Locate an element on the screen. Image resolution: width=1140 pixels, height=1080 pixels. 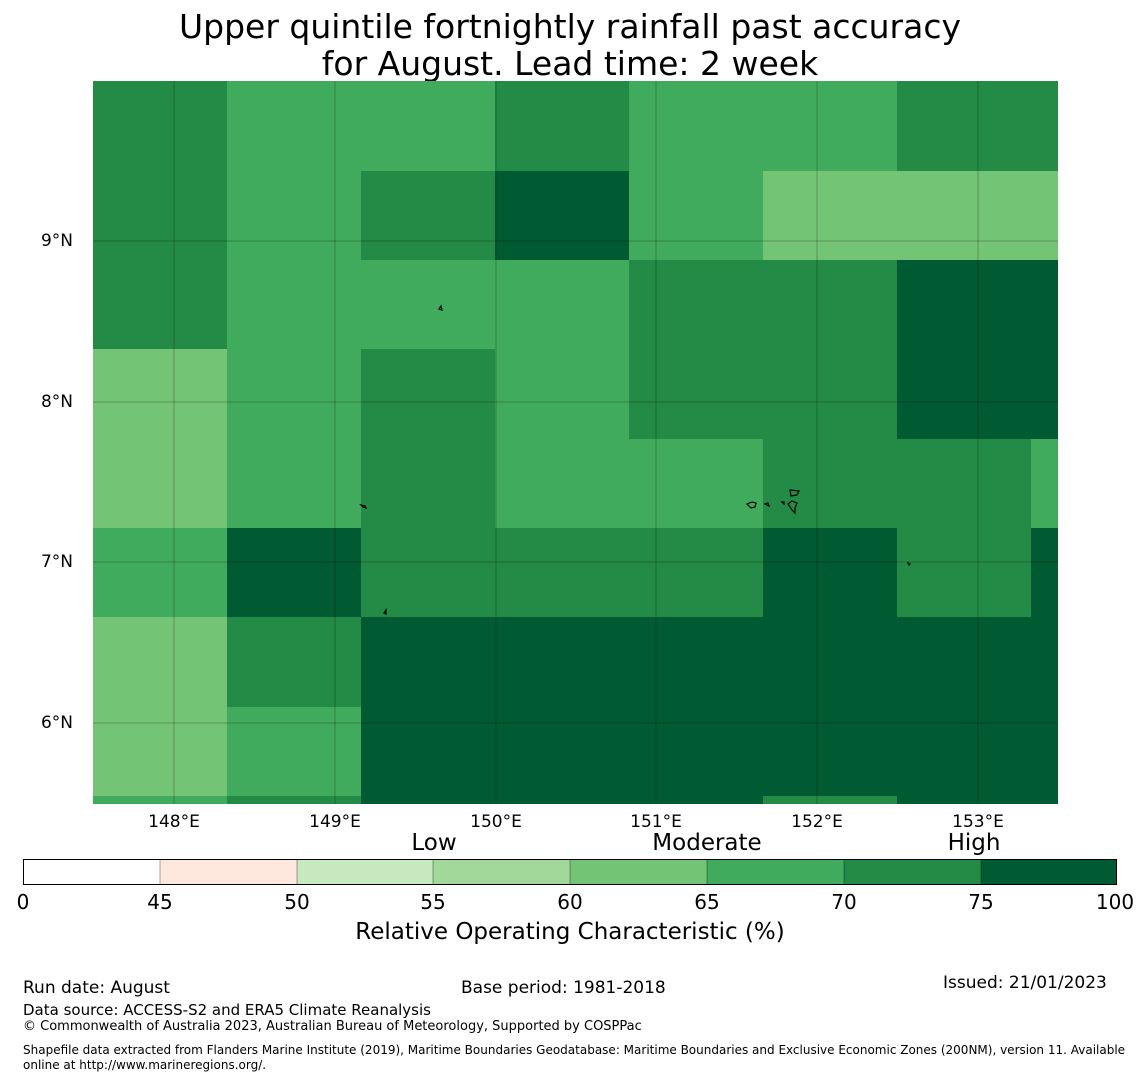
colorbar-tick: 45 is located at coordinates (160, 902).